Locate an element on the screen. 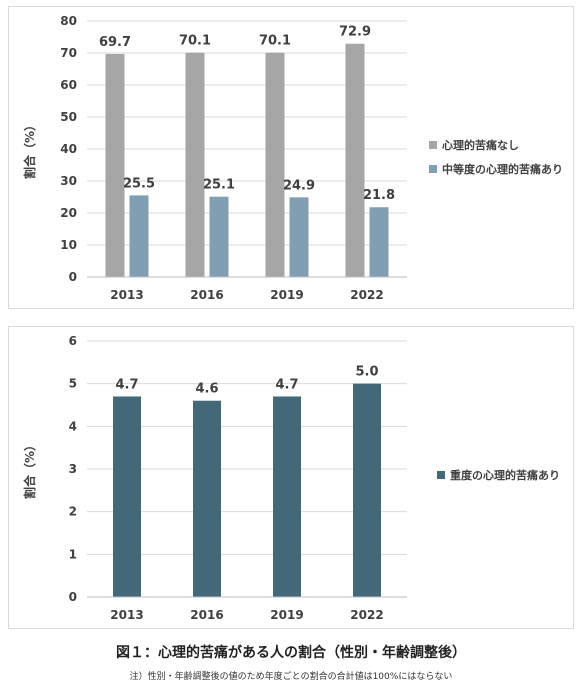 The height and width of the screenshot is (693, 582). figure-note: 注）性別・年齢調整後の値のため年度ごとの割合の合計値は100%にはならない is located at coordinates (291, 677).